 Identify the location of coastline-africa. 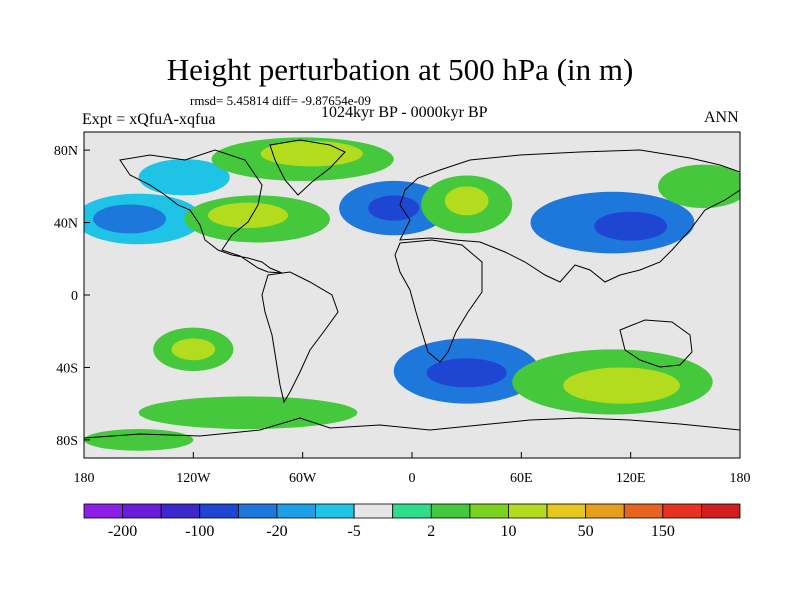
(438, 301).